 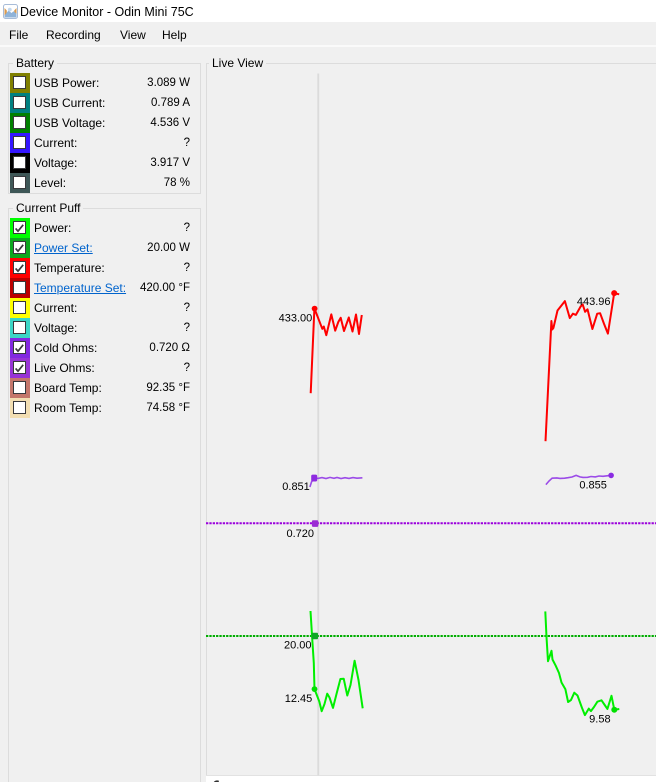 What do you see at coordinates (296, 319) in the screenshot?
I see `svg-text: 433.00` at bounding box center [296, 319].